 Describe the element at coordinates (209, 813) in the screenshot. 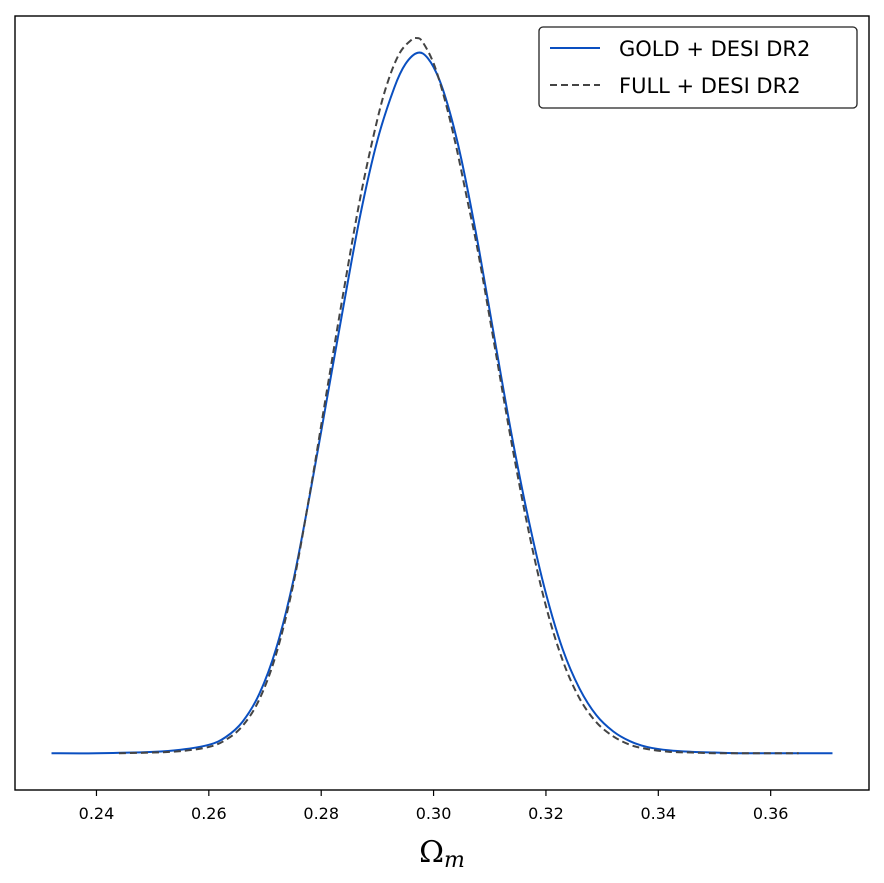

I see `x-tick-label: 0.26` at that location.